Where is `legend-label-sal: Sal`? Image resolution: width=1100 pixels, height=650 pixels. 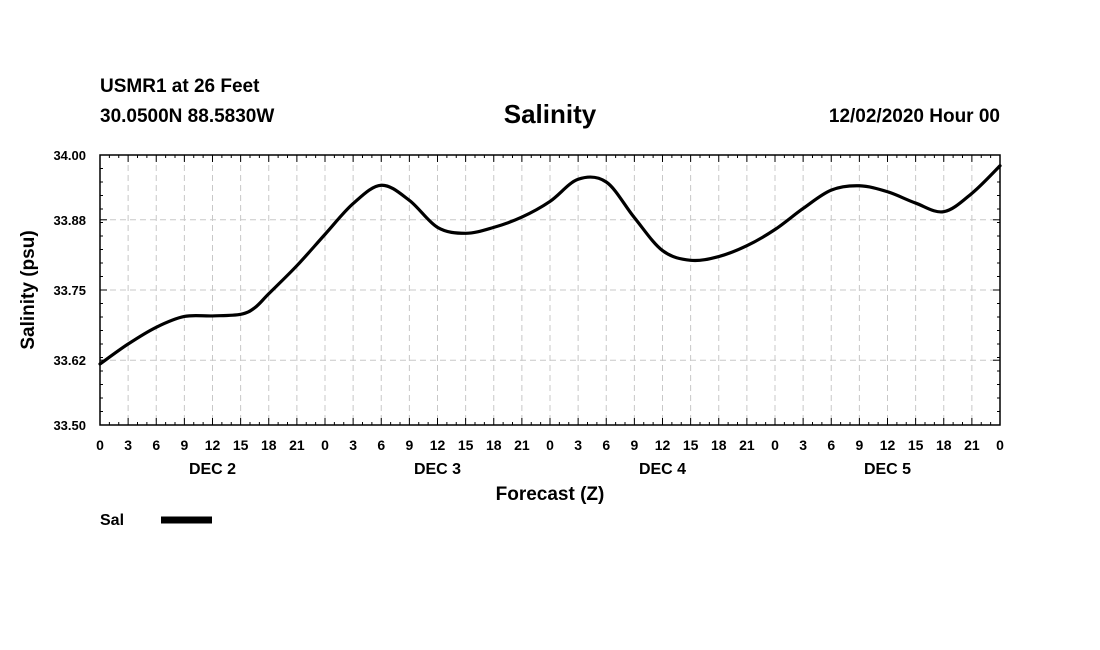 legend-label-sal: Sal is located at coordinates (112, 520).